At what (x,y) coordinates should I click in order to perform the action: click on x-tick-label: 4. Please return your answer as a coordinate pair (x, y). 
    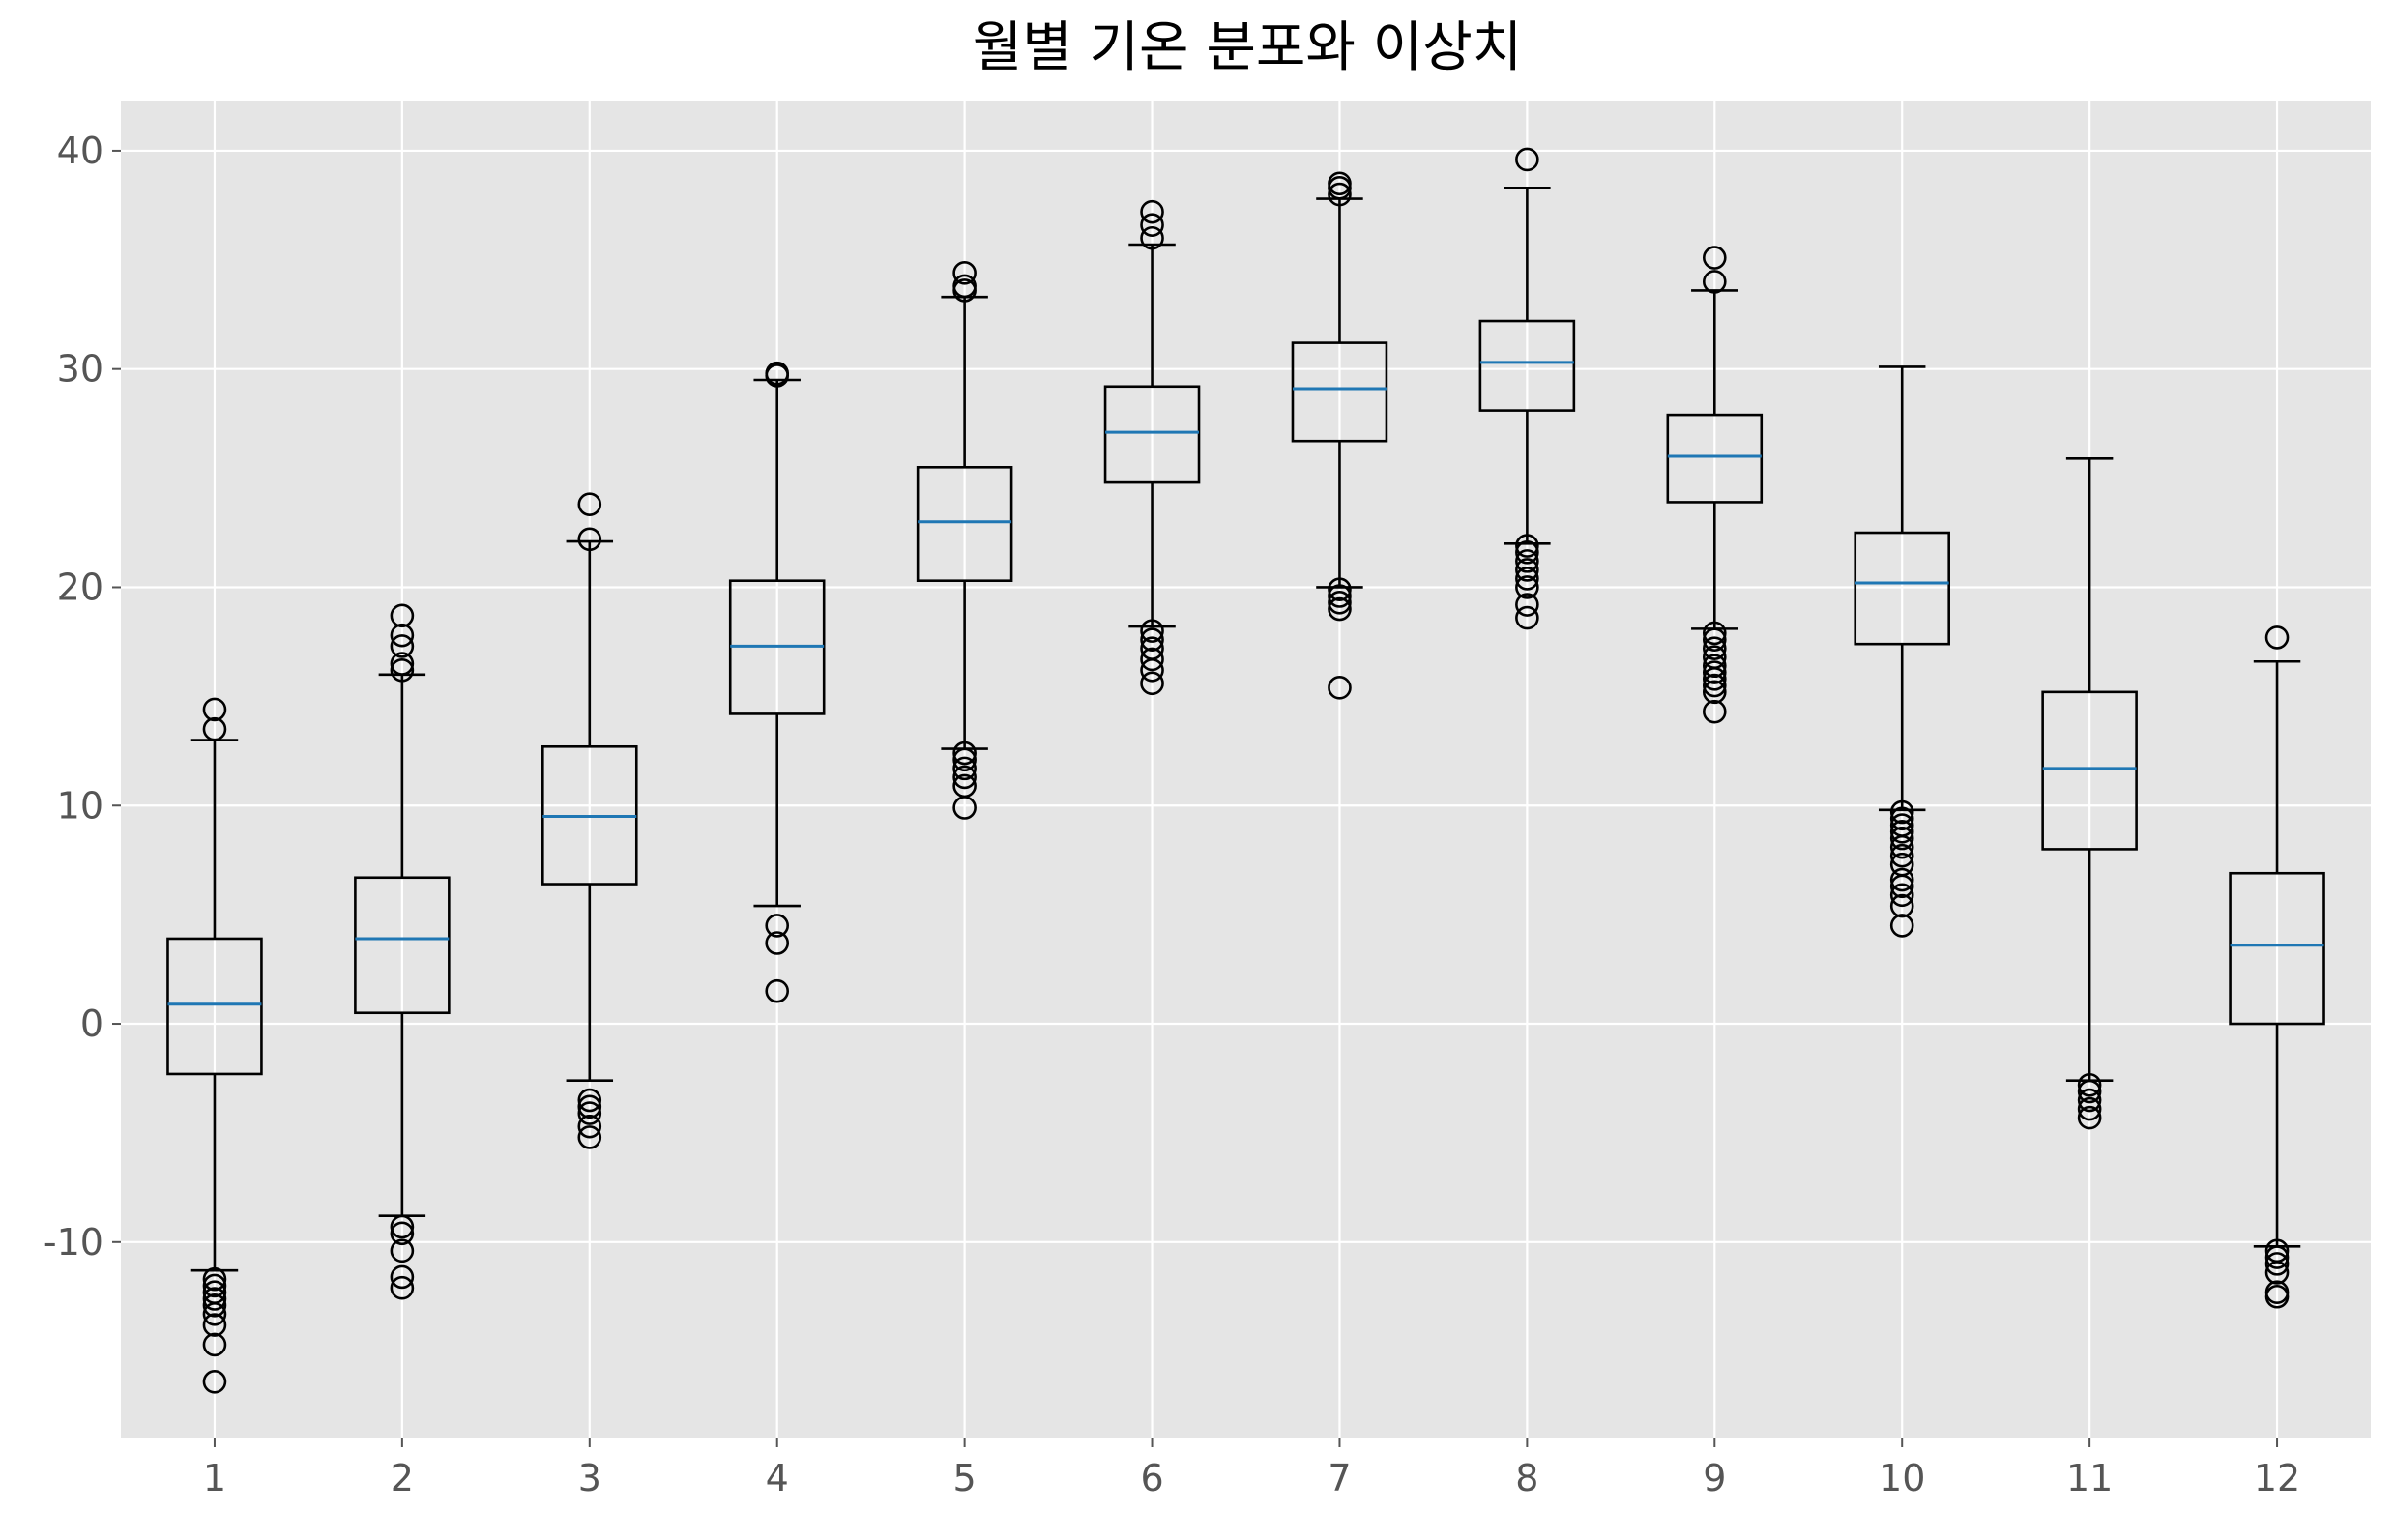
    Looking at the image, I should click on (777, 1478).